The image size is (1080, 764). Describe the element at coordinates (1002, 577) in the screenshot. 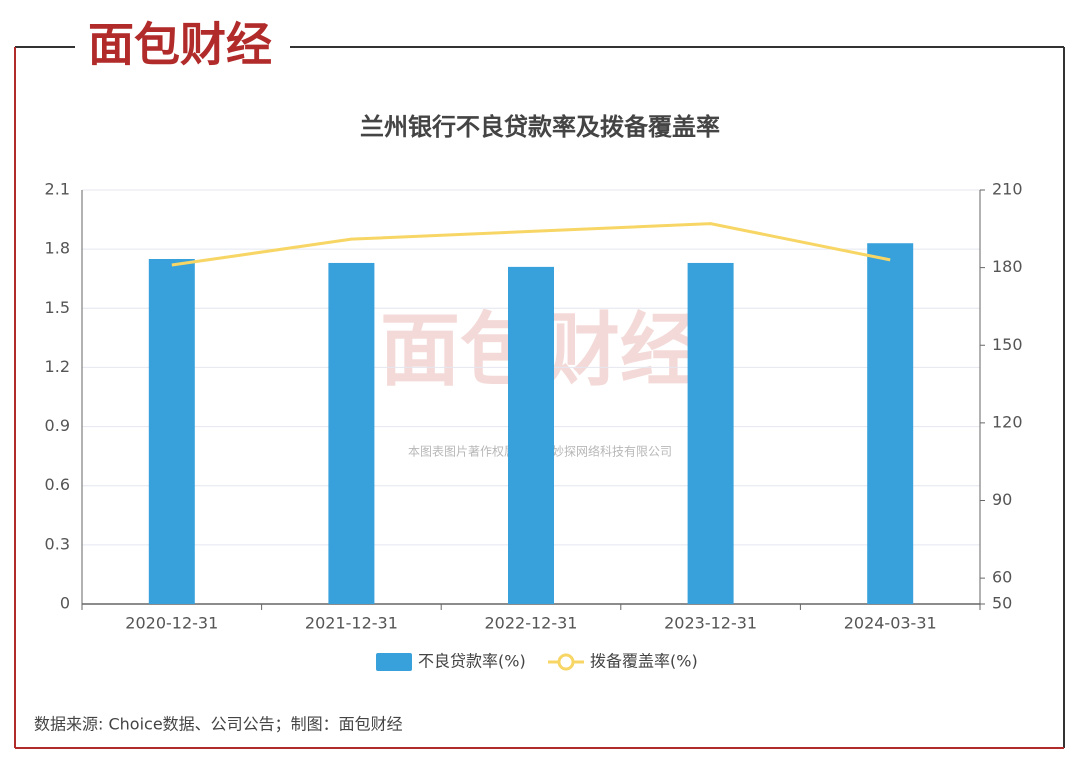

I see `y2-tick-label: 60` at that location.